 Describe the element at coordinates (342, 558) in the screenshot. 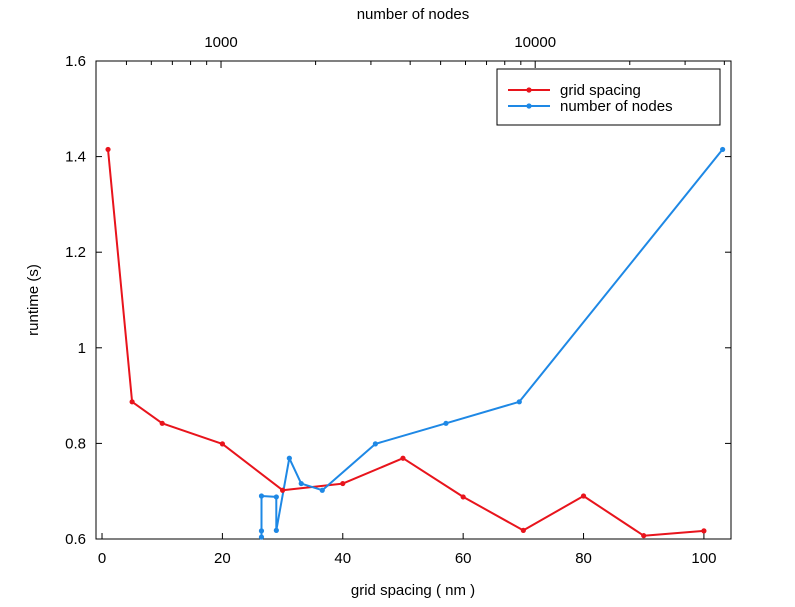

I see `x-tick-label: 40` at that location.